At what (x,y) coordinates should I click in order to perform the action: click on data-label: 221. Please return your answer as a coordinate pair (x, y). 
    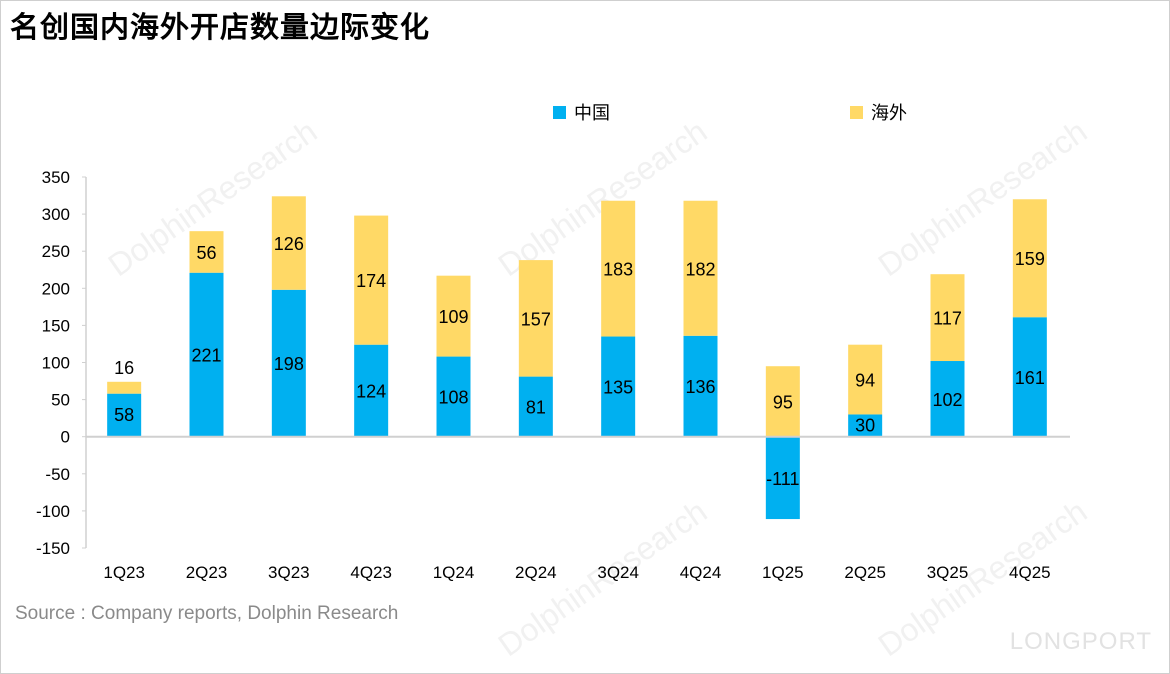
    Looking at the image, I should click on (206, 356).